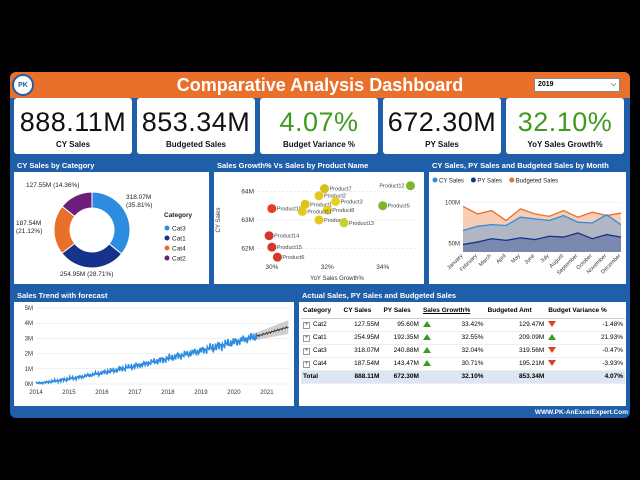 The width and height of the screenshot is (640, 480). I want to click on kpi-label: Budgeted Sales, so click(195, 144).